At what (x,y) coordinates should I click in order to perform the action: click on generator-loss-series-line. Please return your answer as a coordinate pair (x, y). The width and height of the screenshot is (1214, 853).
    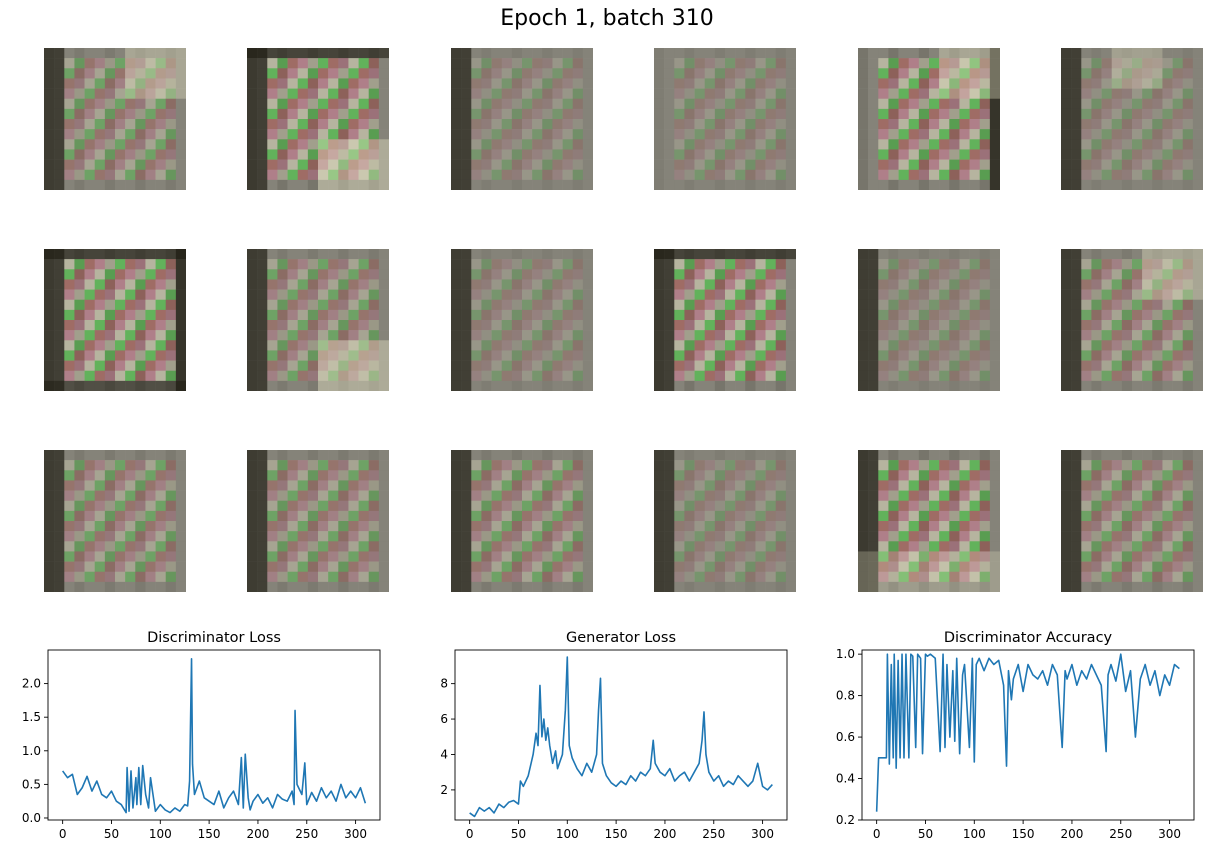
    Looking at the image, I should click on (621, 737).